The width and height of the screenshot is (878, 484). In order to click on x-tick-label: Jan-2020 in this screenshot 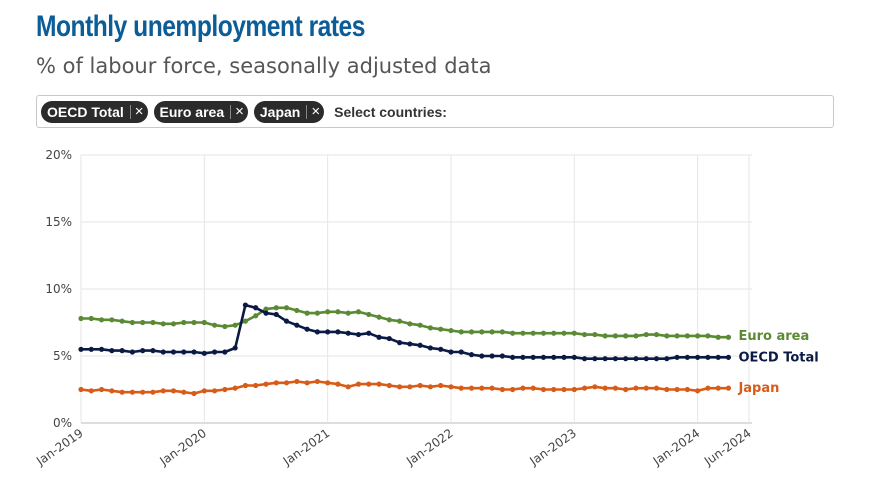, I will do `click(182, 447)`.